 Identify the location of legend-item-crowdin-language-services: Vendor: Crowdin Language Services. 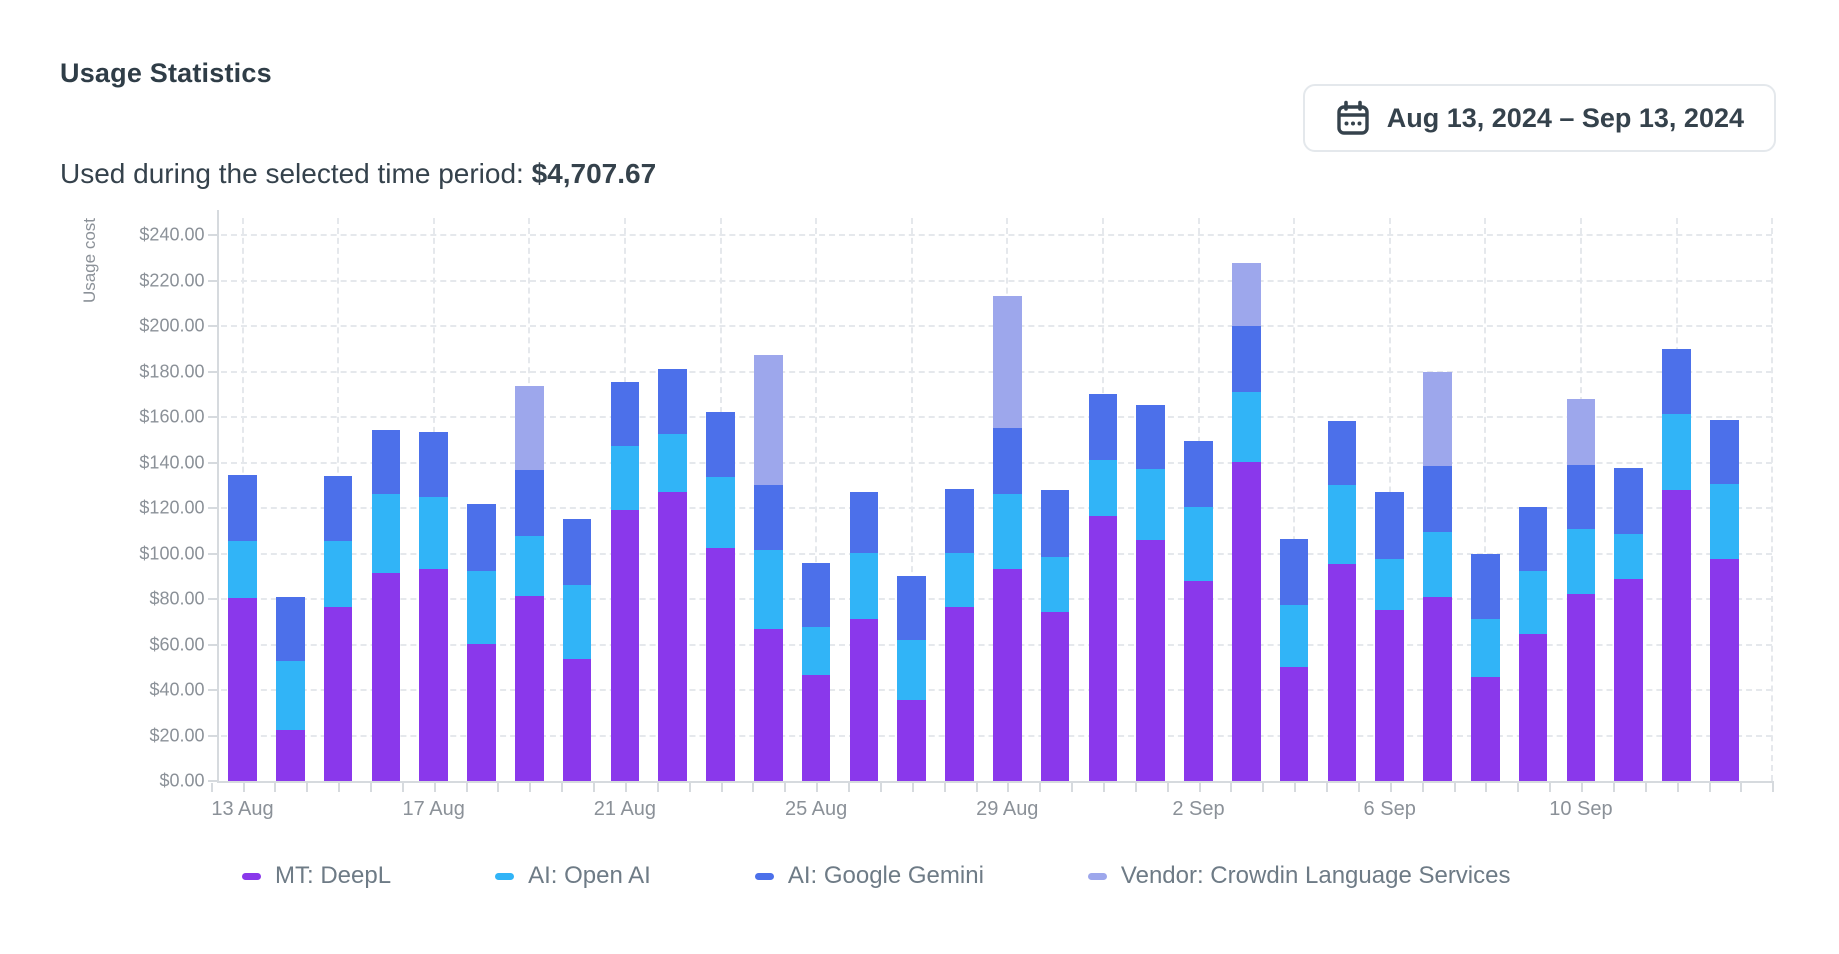
(1298, 876).